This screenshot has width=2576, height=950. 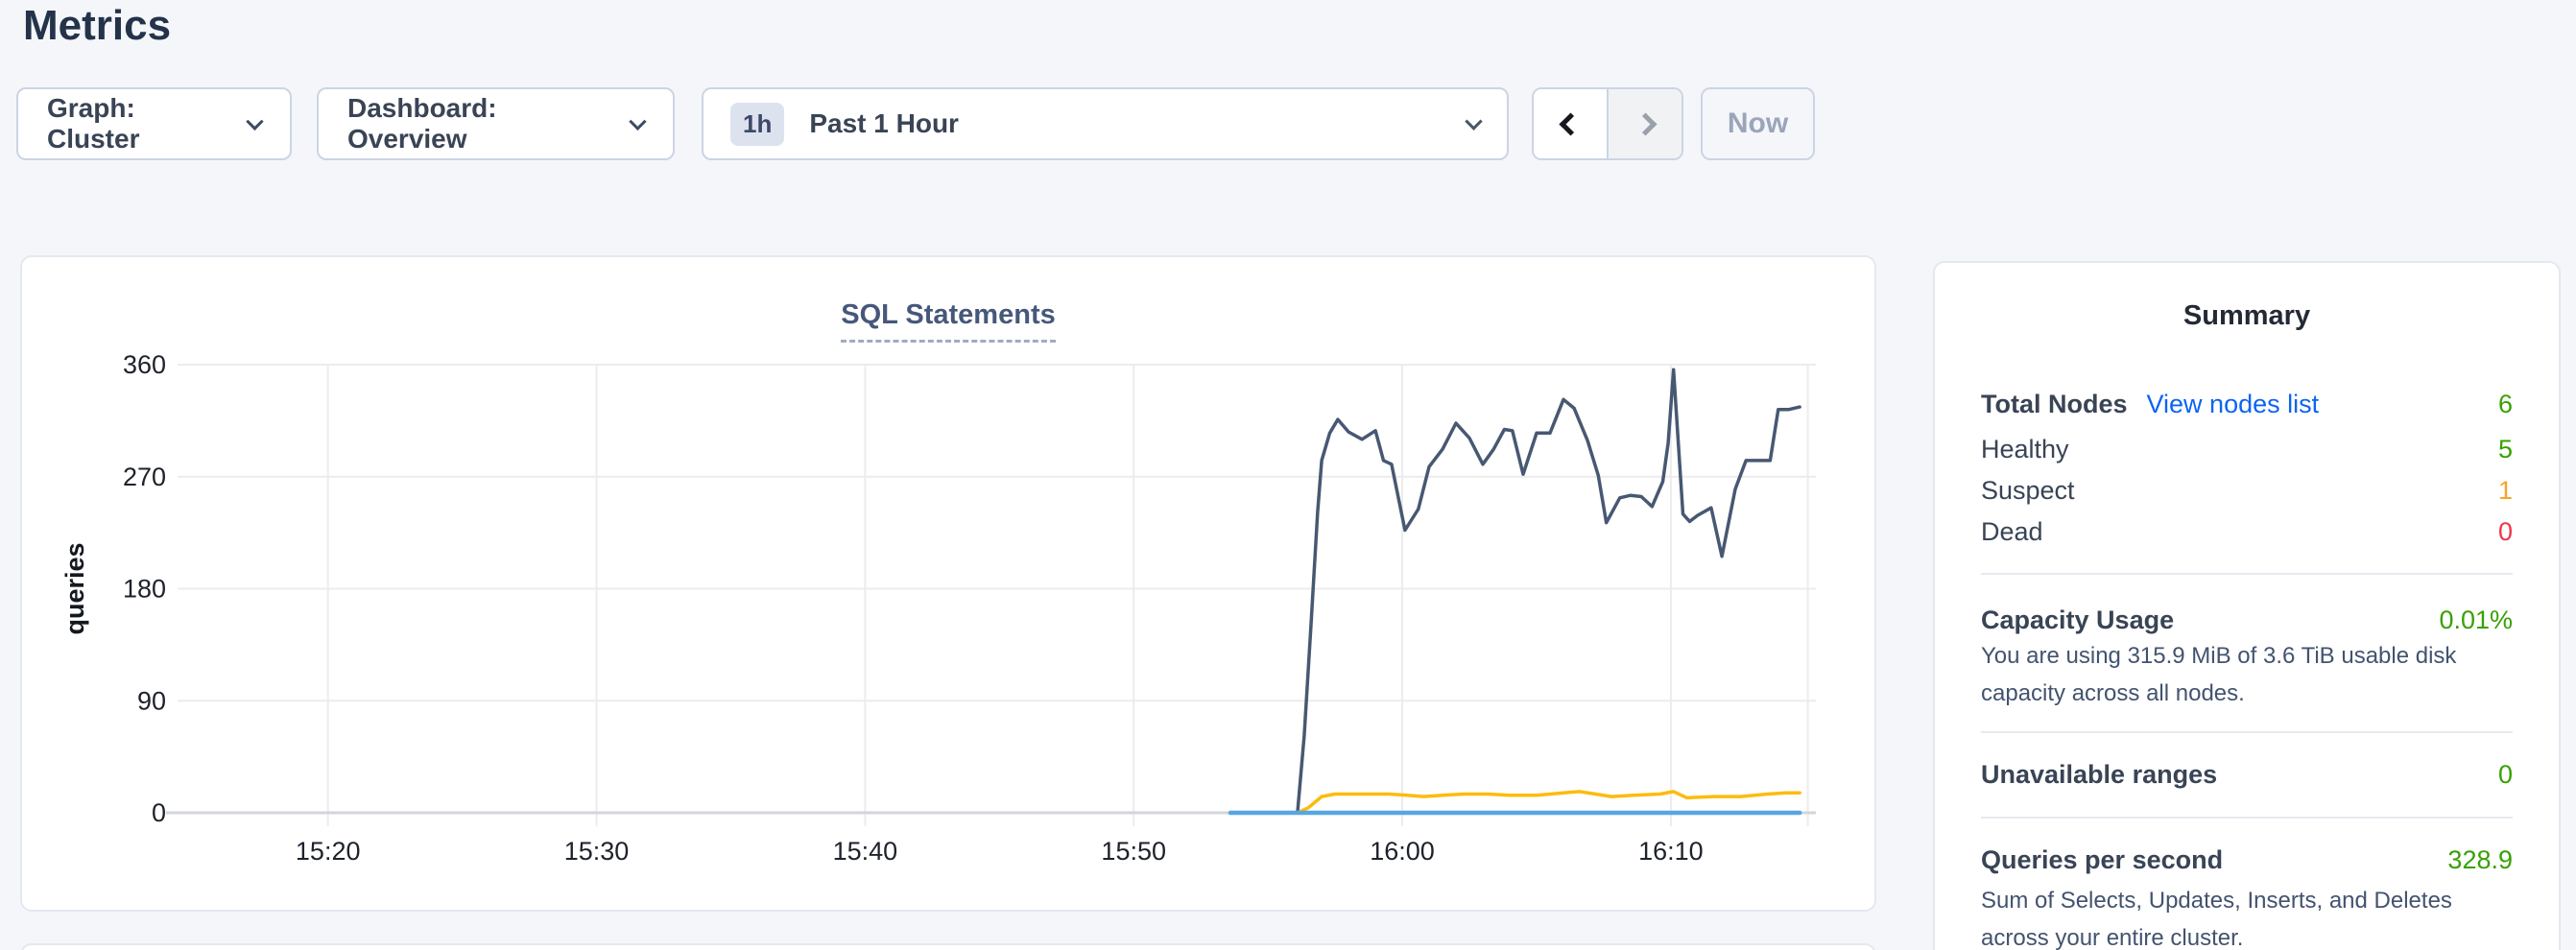 What do you see at coordinates (144, 477) in the screenshot?
I see `y-tick-label: 270` at bounding box center [144, 477].